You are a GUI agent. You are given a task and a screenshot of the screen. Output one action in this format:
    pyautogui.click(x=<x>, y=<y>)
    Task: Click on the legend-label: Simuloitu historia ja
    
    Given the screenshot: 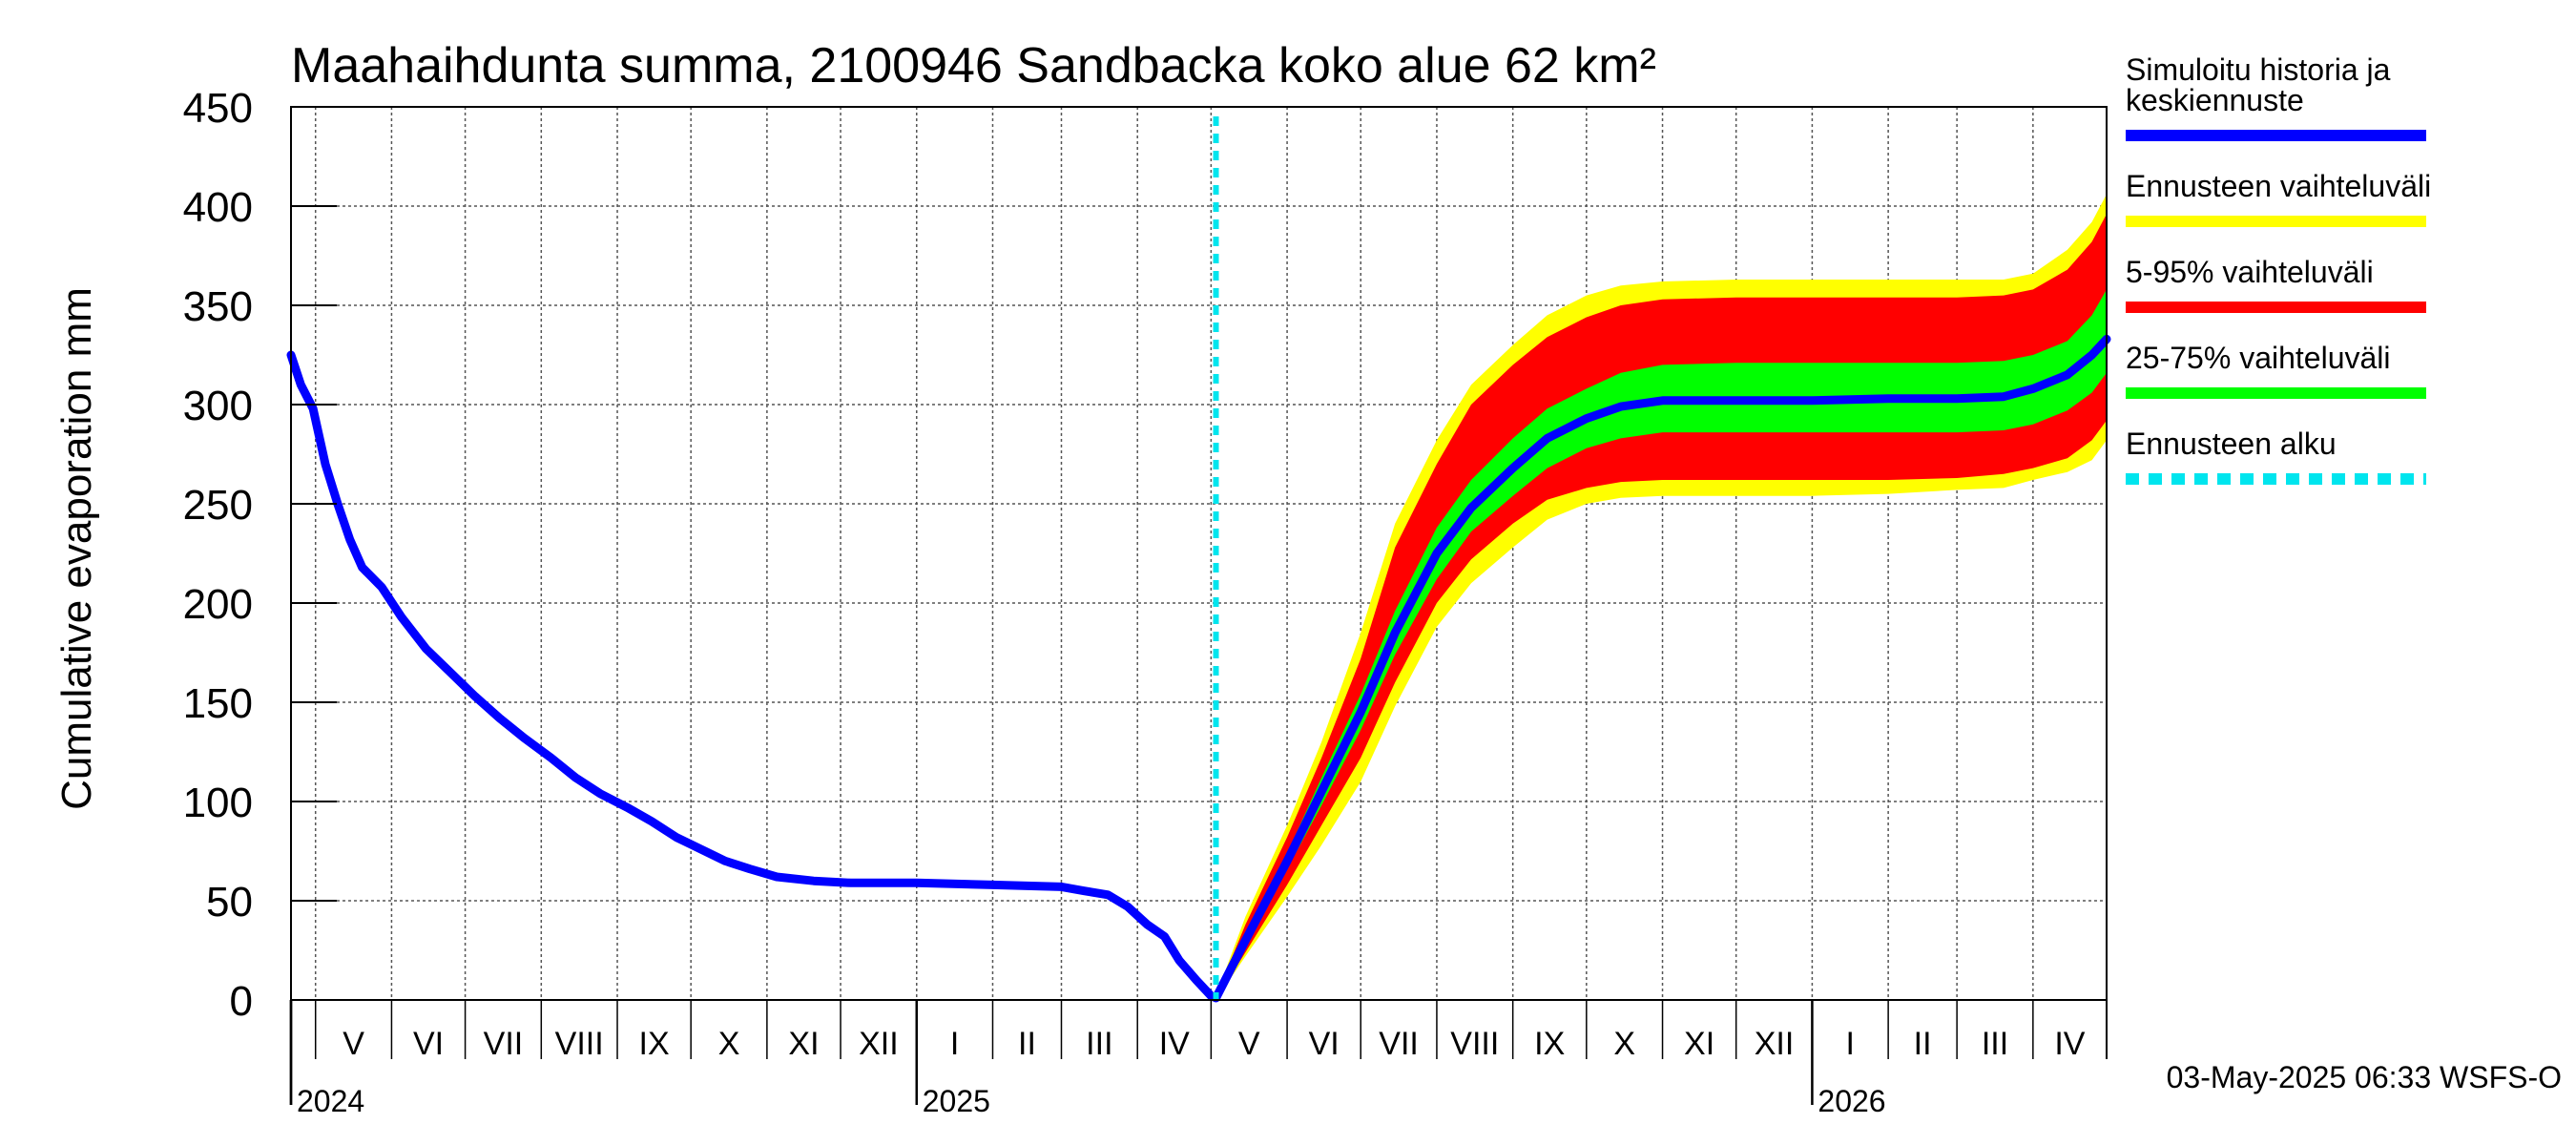 What is the action you would take?
    pyautogui.click(x=2258, y=69)
    